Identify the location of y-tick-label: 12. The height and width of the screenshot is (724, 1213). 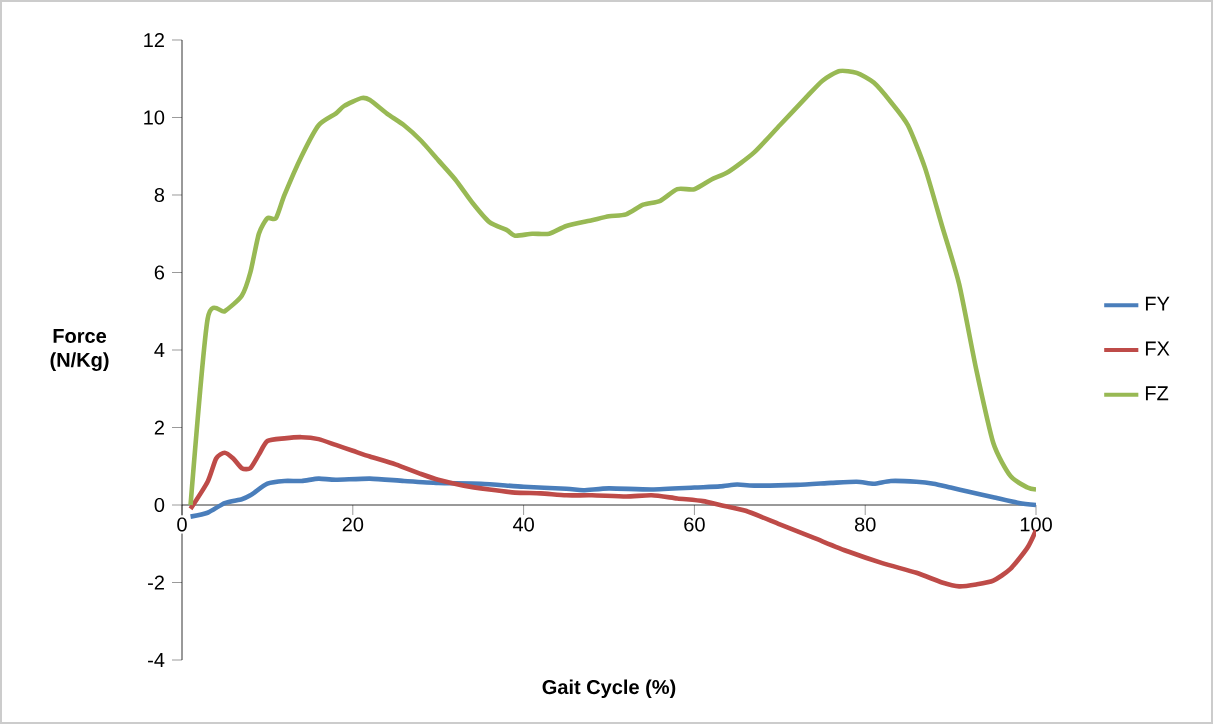
(154, 40).